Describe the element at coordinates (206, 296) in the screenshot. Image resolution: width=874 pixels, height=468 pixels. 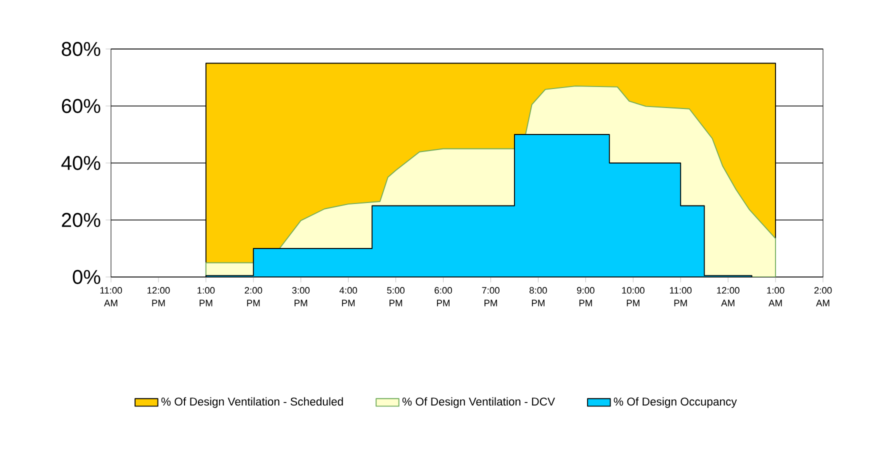
I see `x-tick-label: 1:00 PM` at that location.